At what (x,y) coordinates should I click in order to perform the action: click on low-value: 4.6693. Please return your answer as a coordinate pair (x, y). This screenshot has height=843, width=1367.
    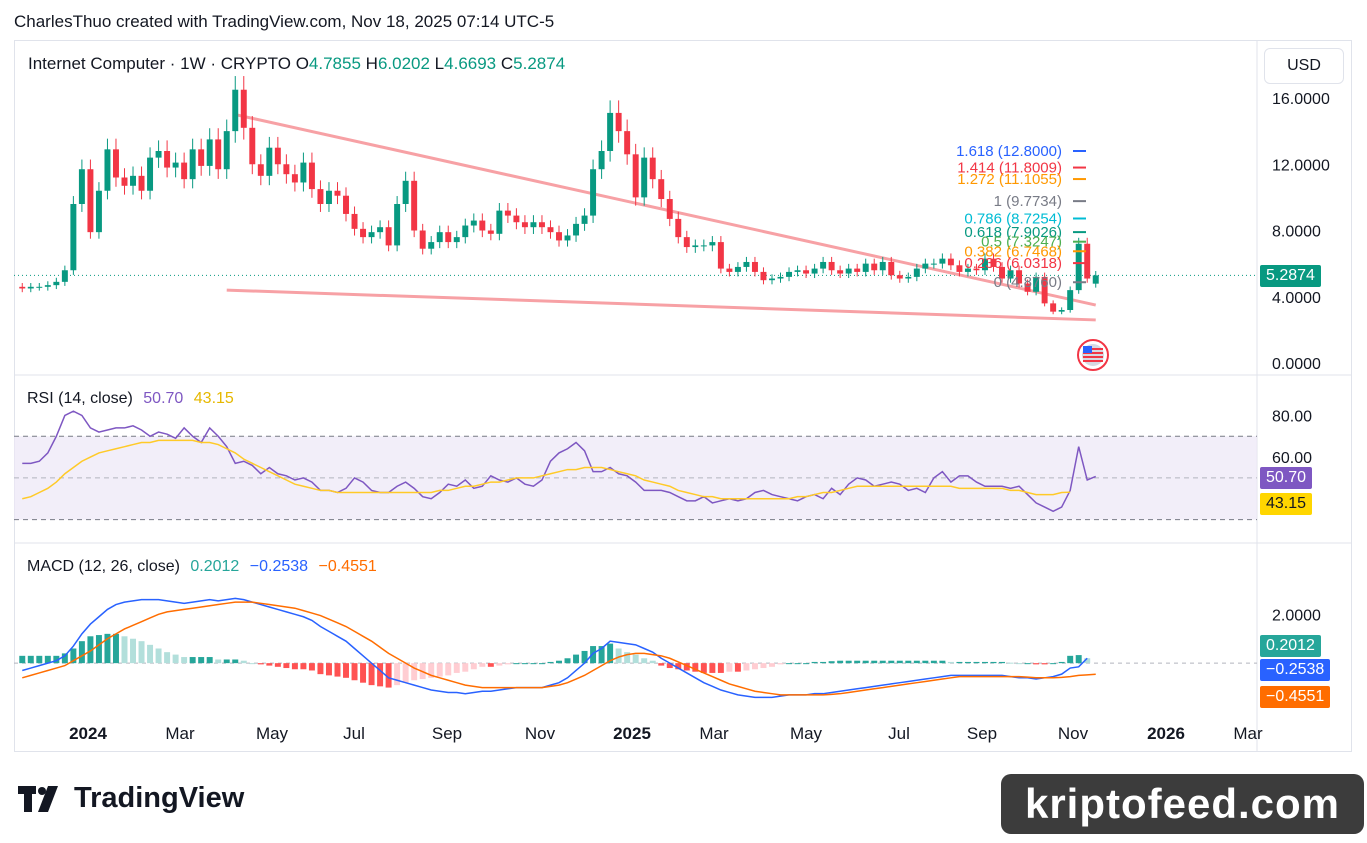
    Looking at the image, I should click on (470, 63).